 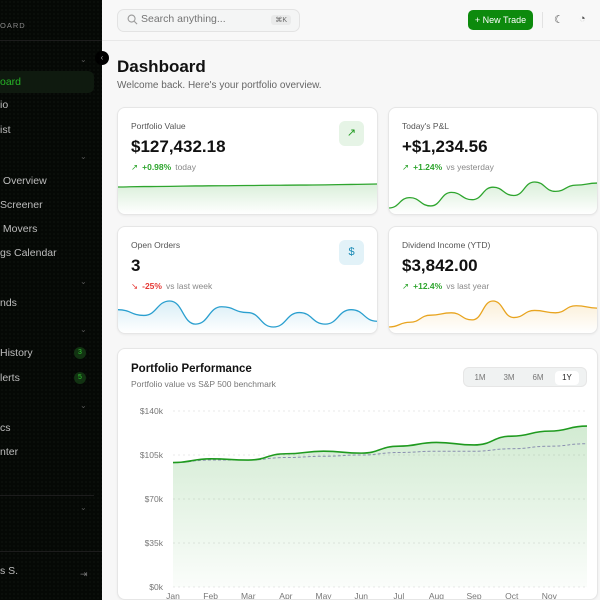 What do you see at coordinates (440, 265) in the screenshot?
I see `stat-value: $3,842.00` at bounding box center [440, 265].